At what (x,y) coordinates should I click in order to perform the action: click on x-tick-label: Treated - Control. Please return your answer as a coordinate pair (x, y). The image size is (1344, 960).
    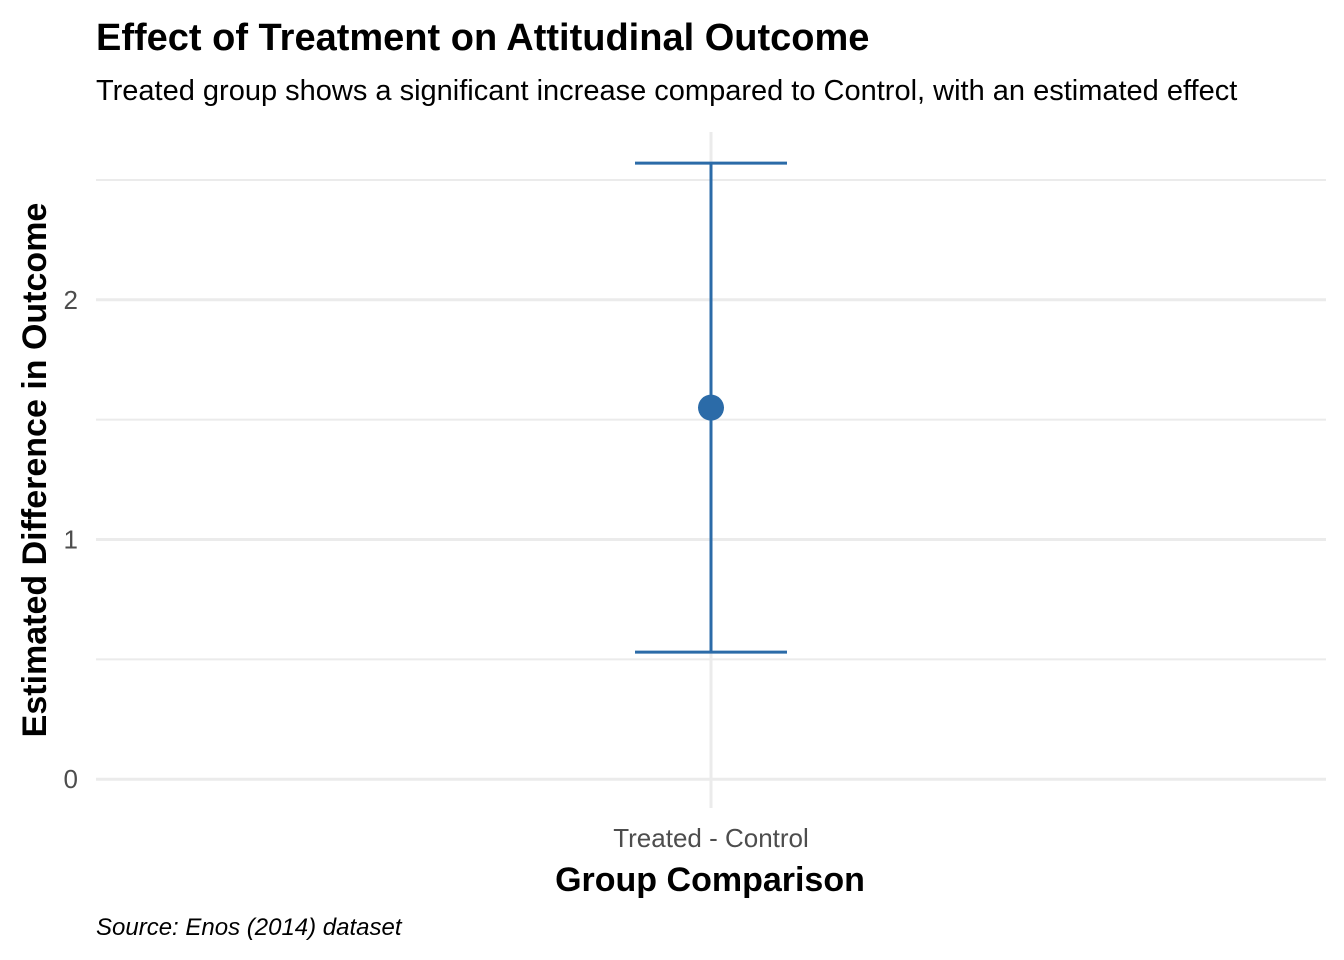
    Looking at the image, I should click on (711, 838).